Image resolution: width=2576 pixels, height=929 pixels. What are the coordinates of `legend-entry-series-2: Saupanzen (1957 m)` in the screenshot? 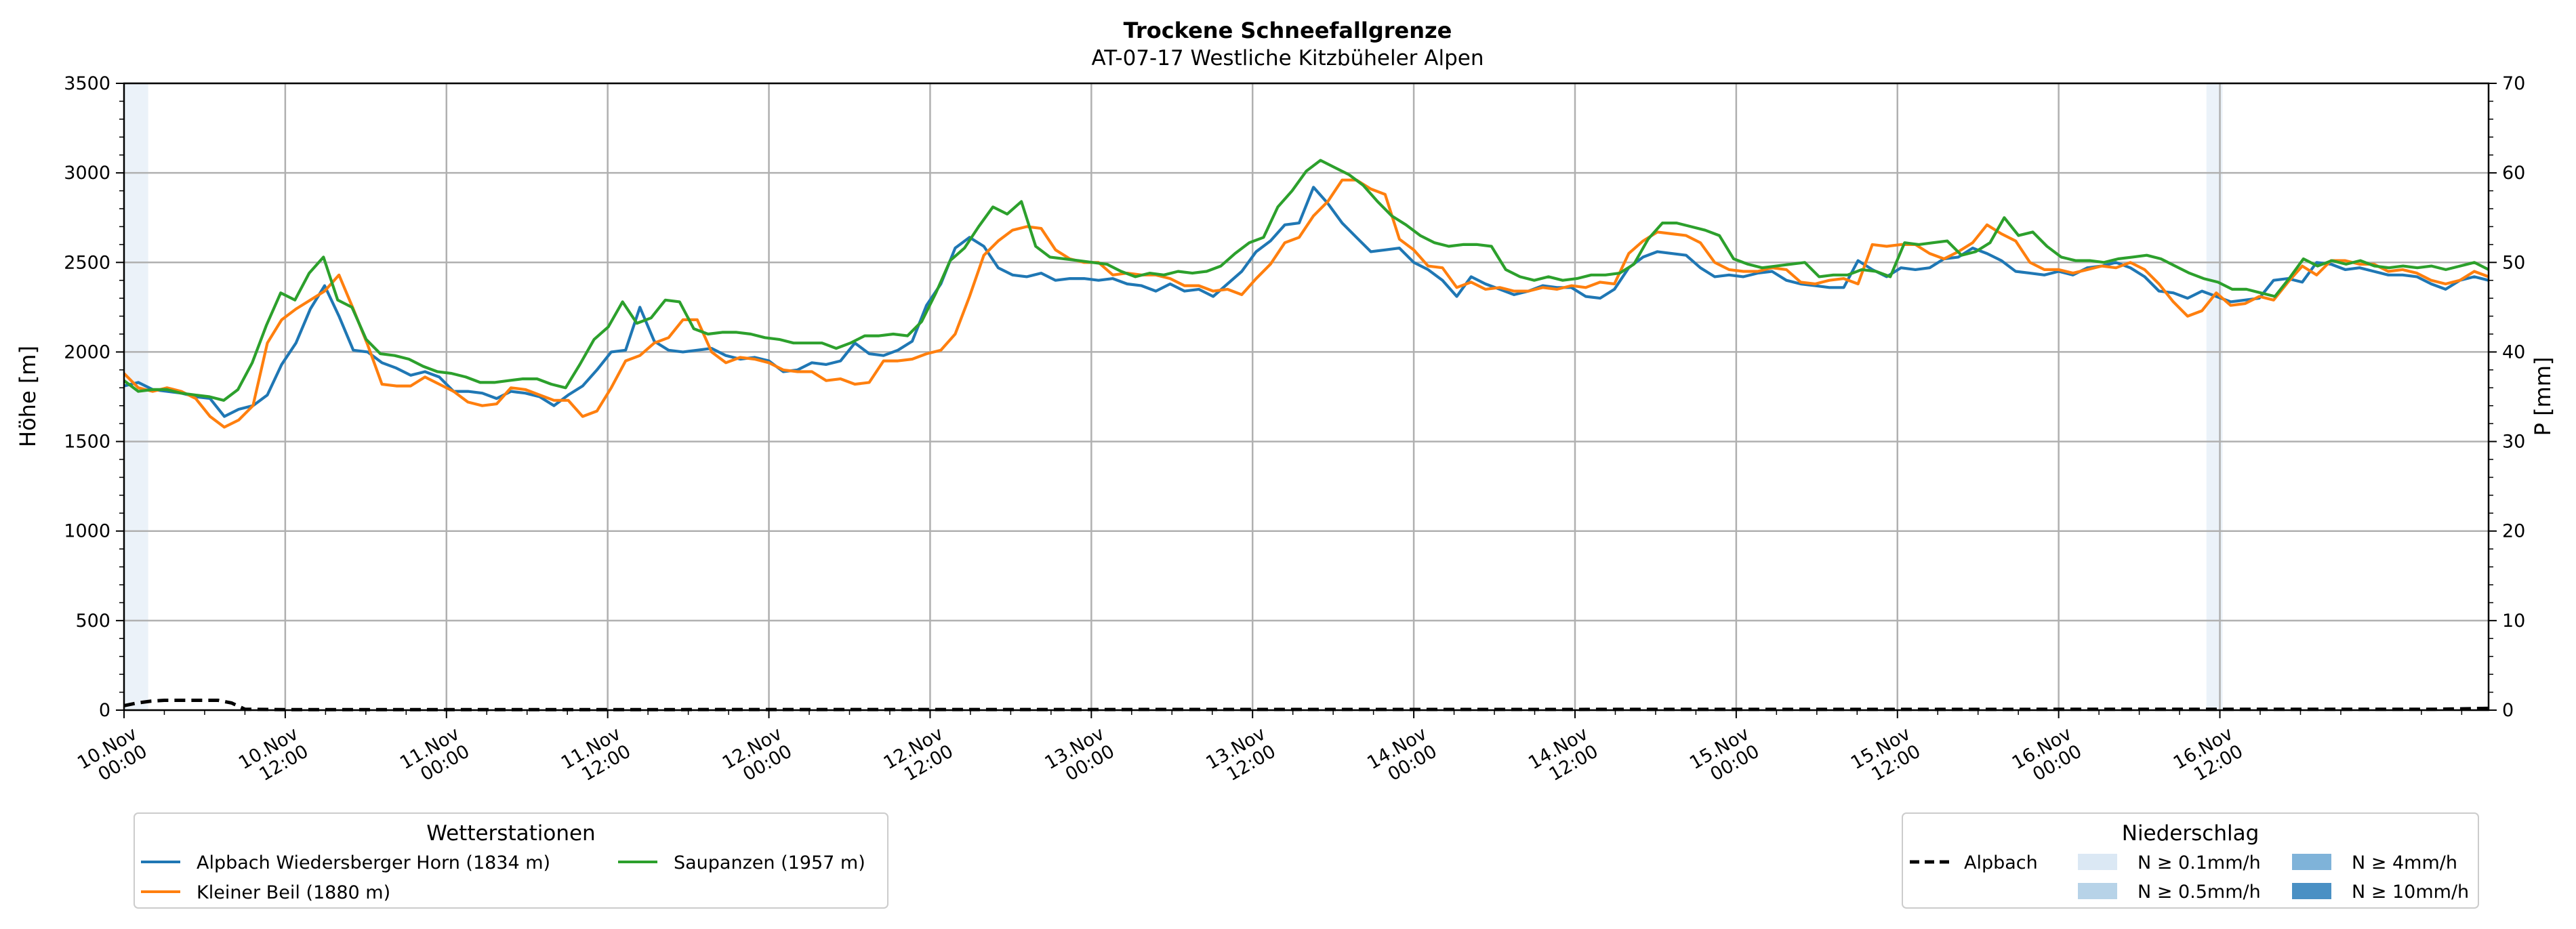 It's located at (770, 862).